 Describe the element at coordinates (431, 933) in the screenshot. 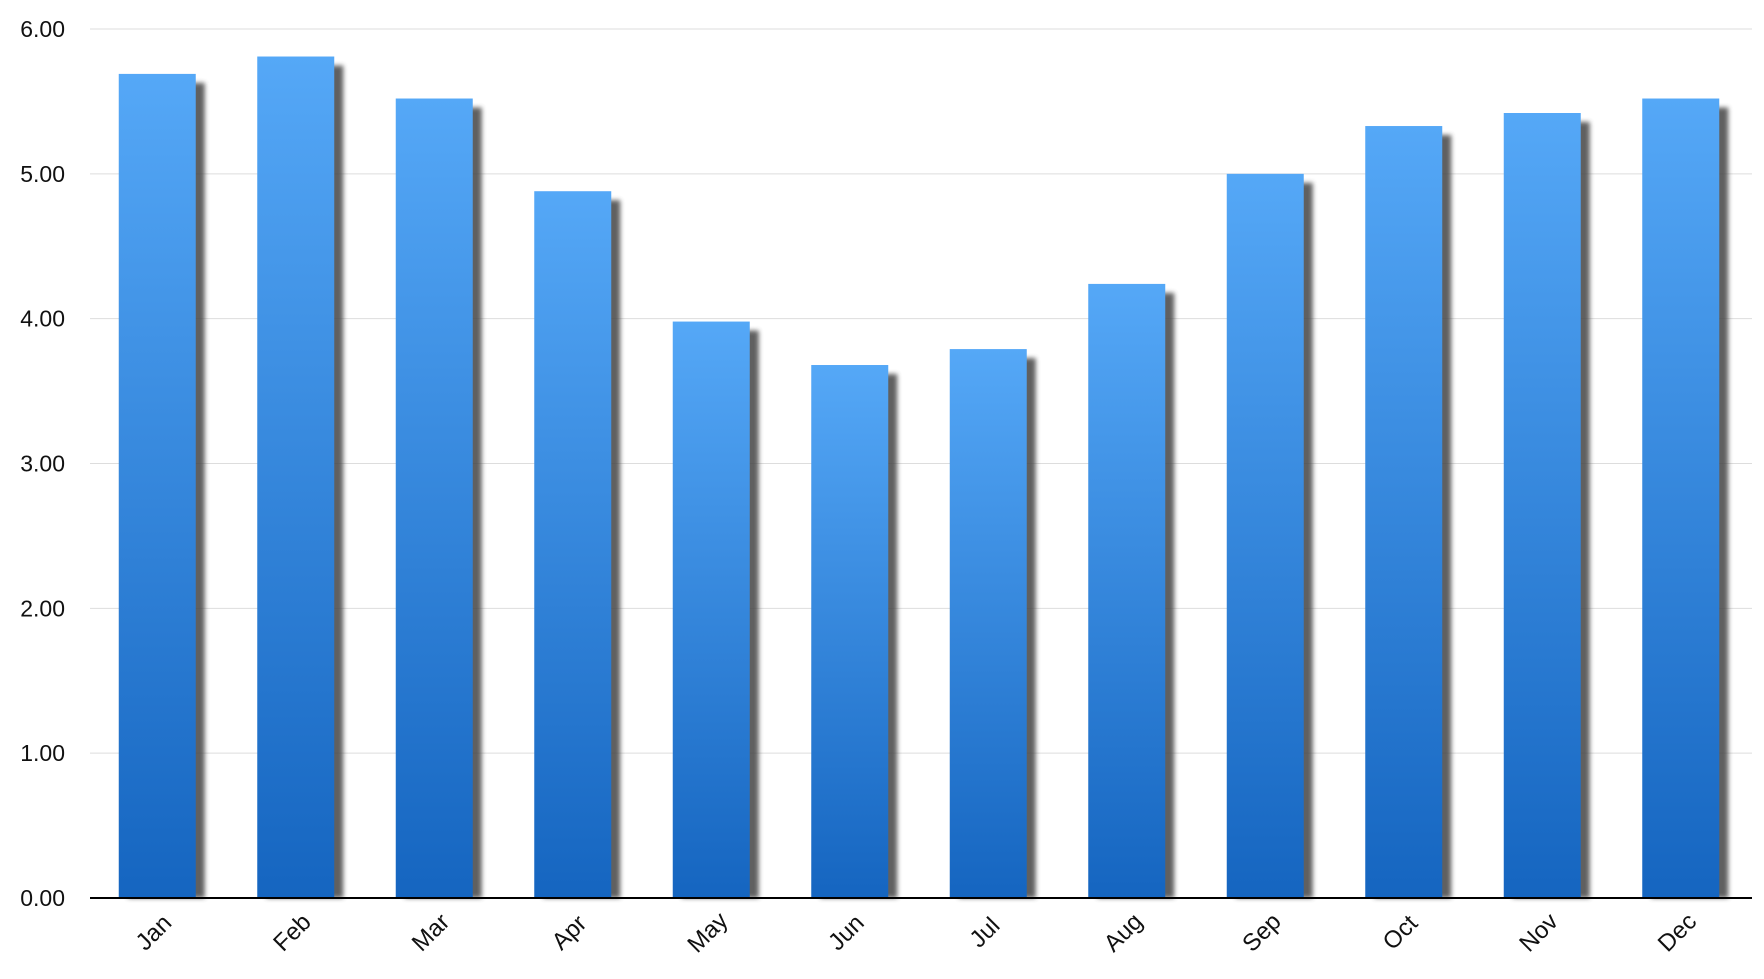

I see `x-tick-label: Mar` at that location.